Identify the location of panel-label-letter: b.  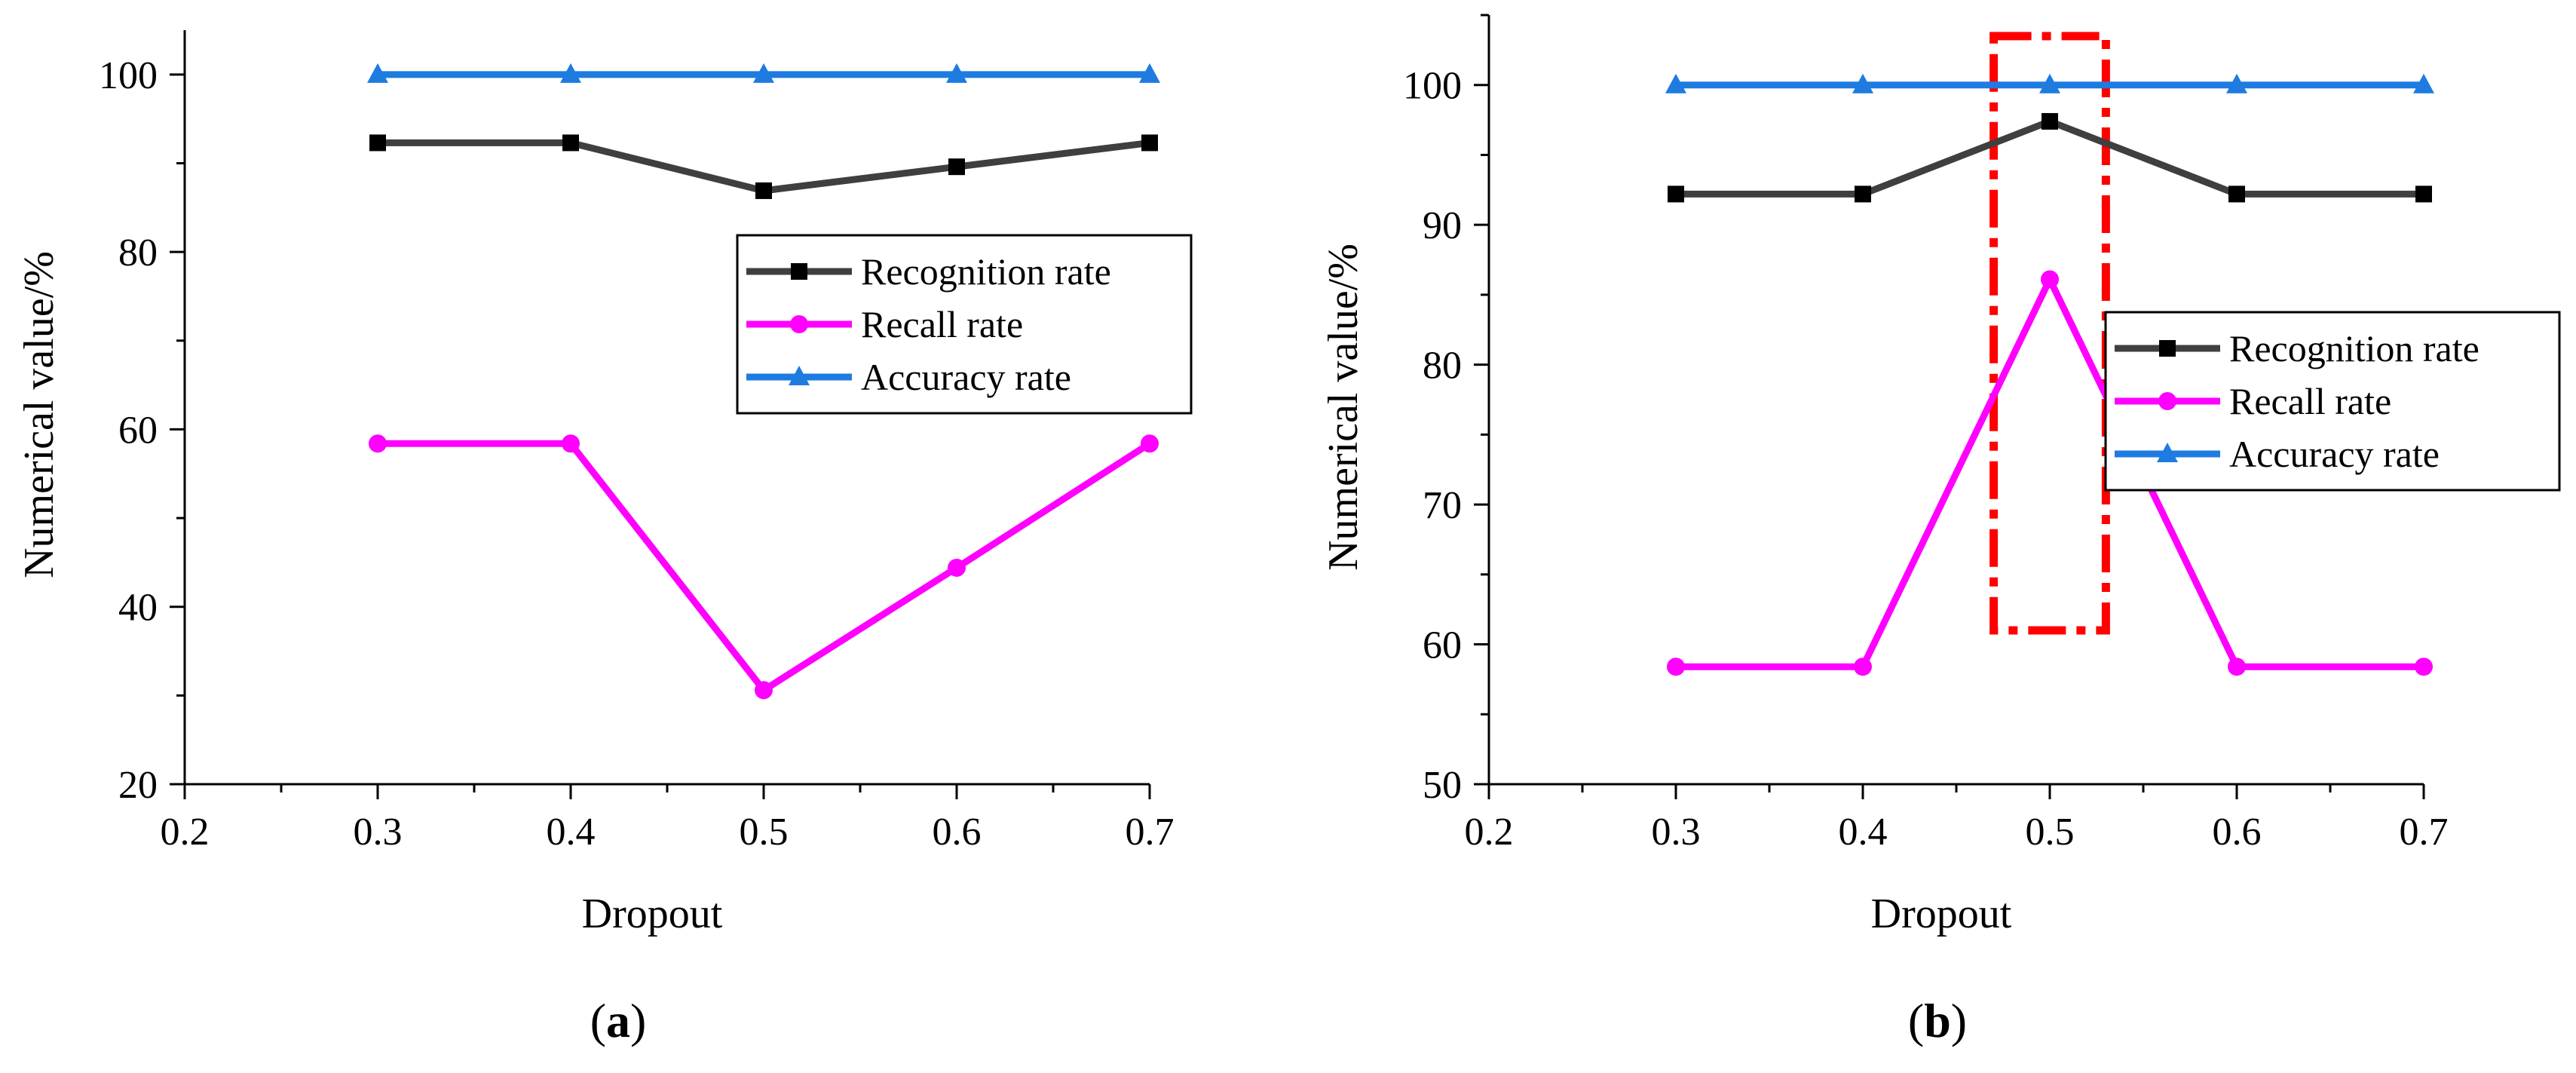
(1937, 1021).